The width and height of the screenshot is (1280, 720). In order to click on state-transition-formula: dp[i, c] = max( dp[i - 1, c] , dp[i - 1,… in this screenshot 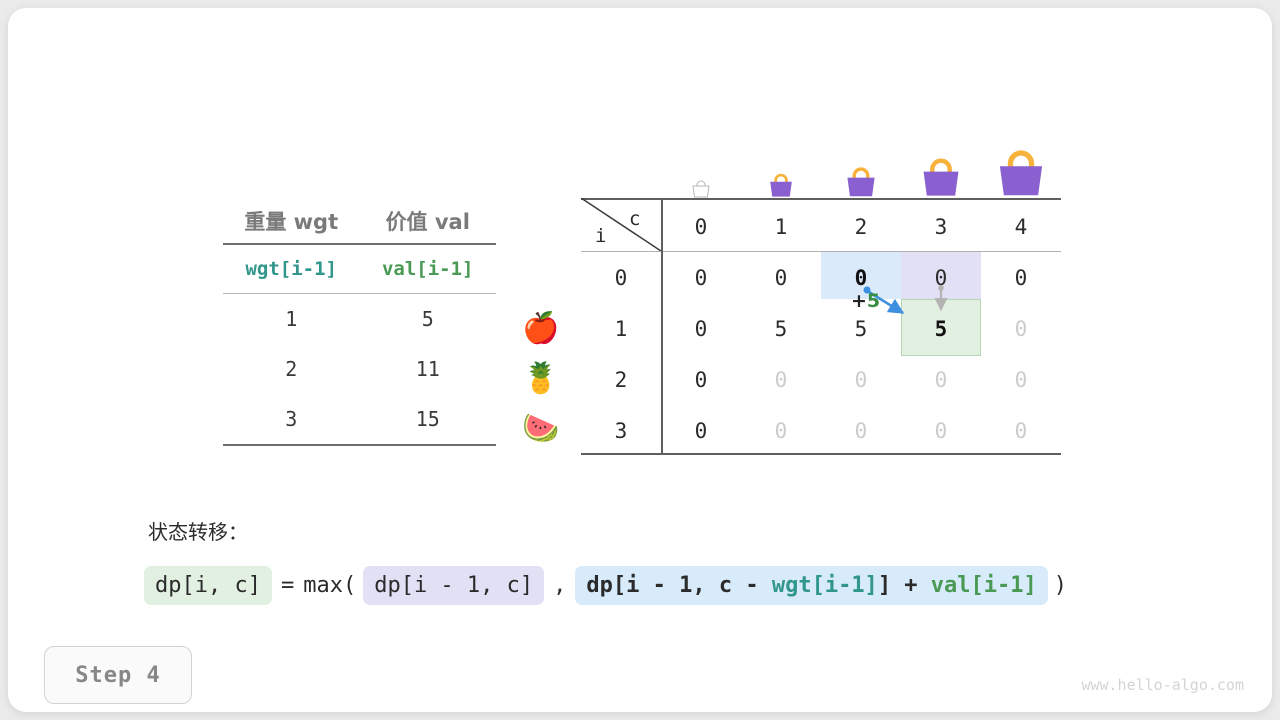, I will do `click(605, 585)`.